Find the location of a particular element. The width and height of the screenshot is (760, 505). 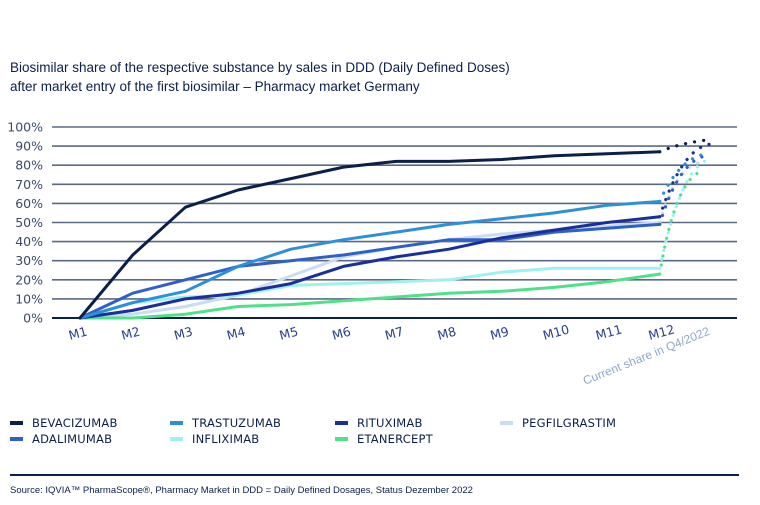

series-line-infliximab is located at coordinates (370, 293).